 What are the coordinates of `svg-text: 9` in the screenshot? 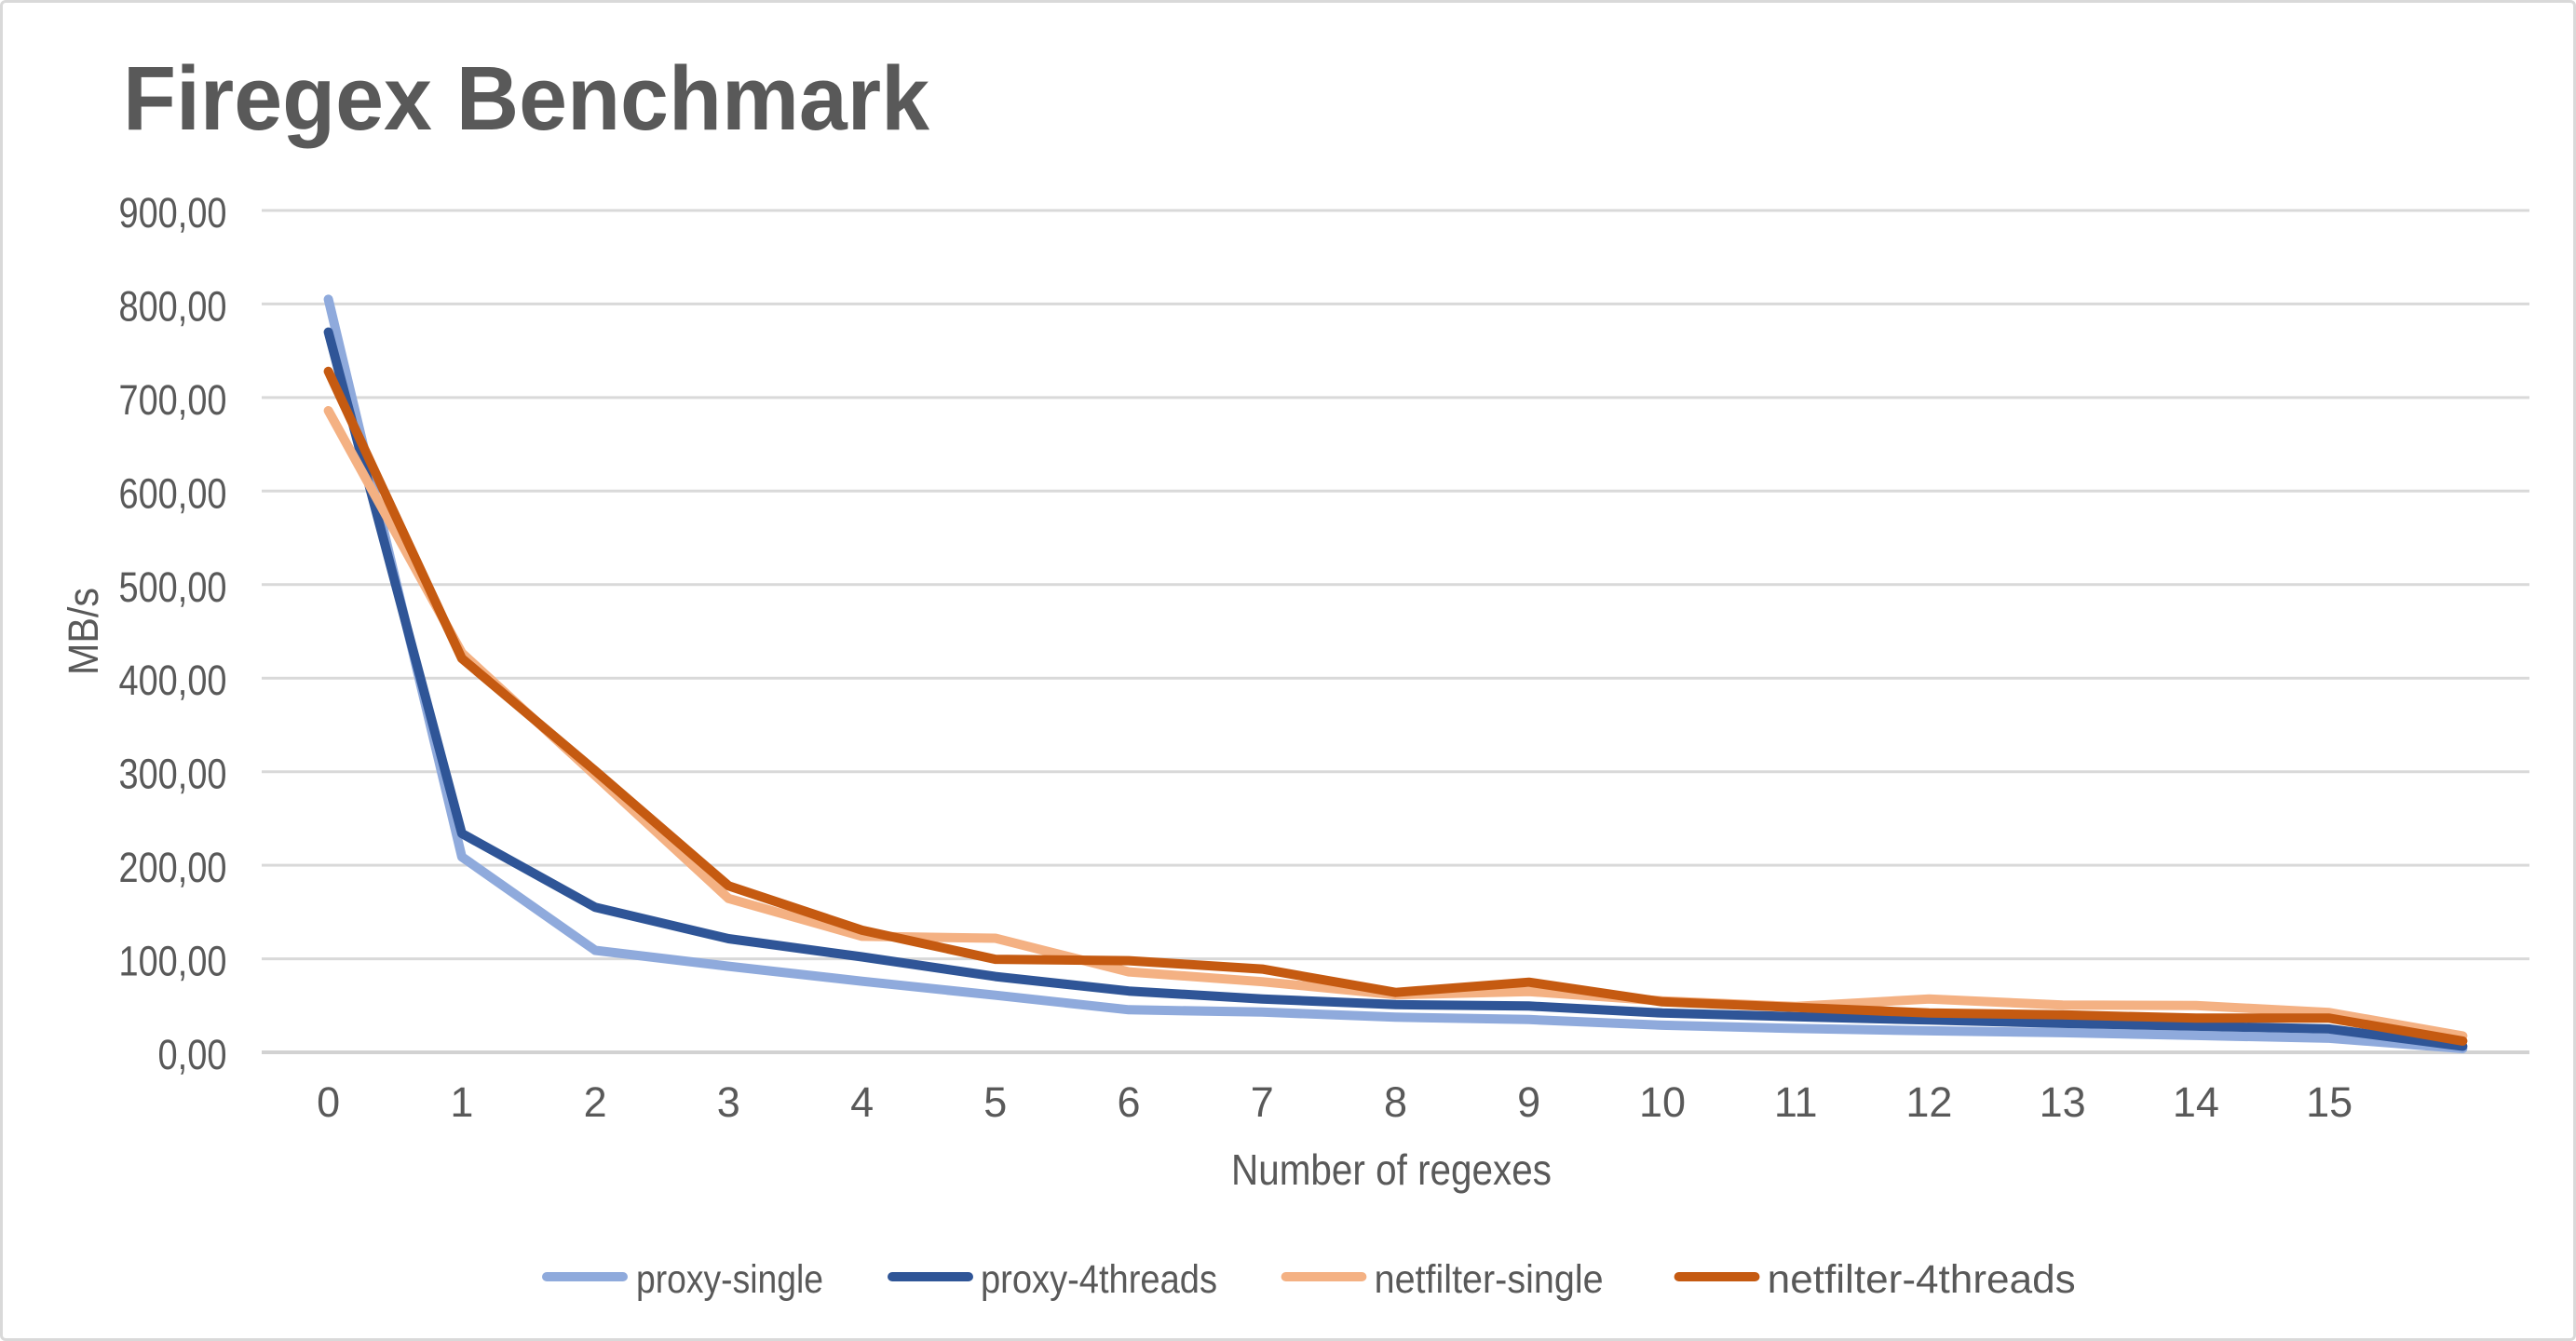 It's located at (1528, 1102).